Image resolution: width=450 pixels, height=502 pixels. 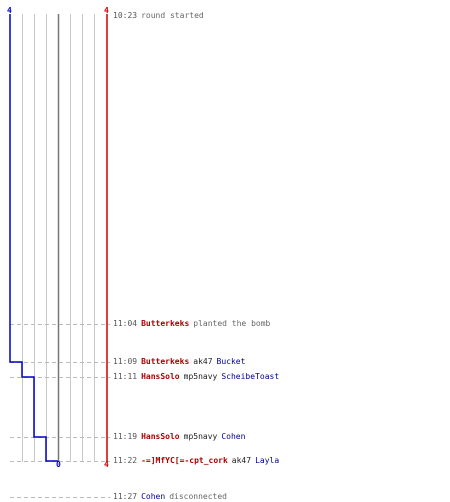 I want to click on event-round-start: 10:23 round started, so click(x=158, y=16).